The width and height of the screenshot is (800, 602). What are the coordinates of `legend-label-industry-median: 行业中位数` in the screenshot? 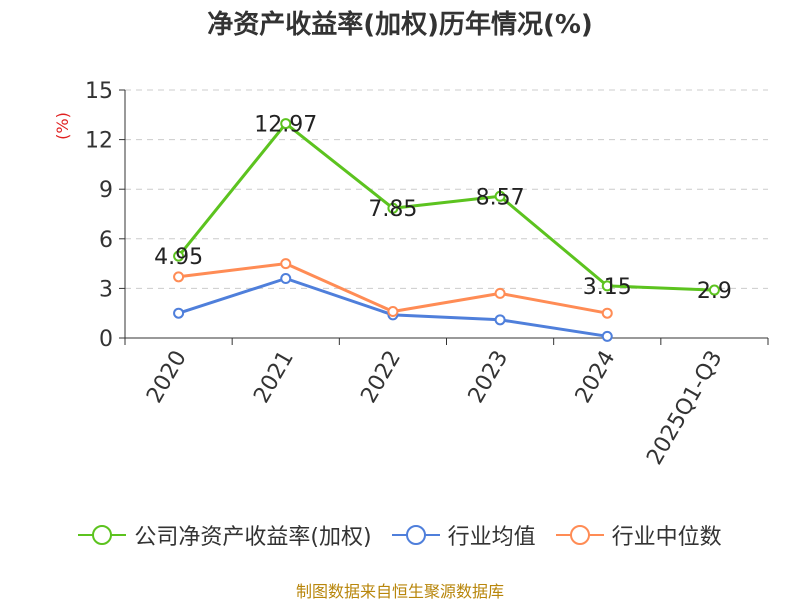 It's located at (666, 537).